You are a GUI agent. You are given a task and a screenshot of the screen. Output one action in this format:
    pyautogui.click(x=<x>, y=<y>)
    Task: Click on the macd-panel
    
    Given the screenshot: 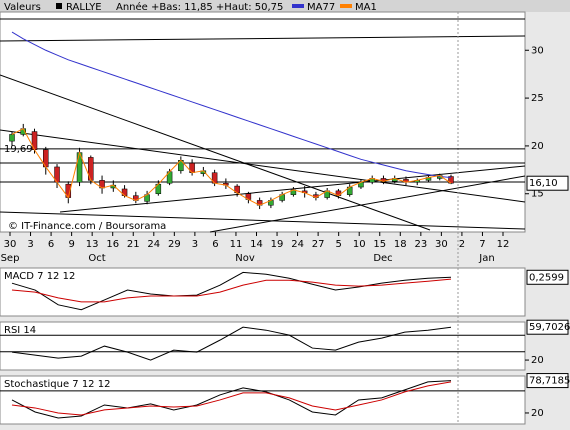 What is the action you would take?
    pyautogui.click(x=263, y=292)
    